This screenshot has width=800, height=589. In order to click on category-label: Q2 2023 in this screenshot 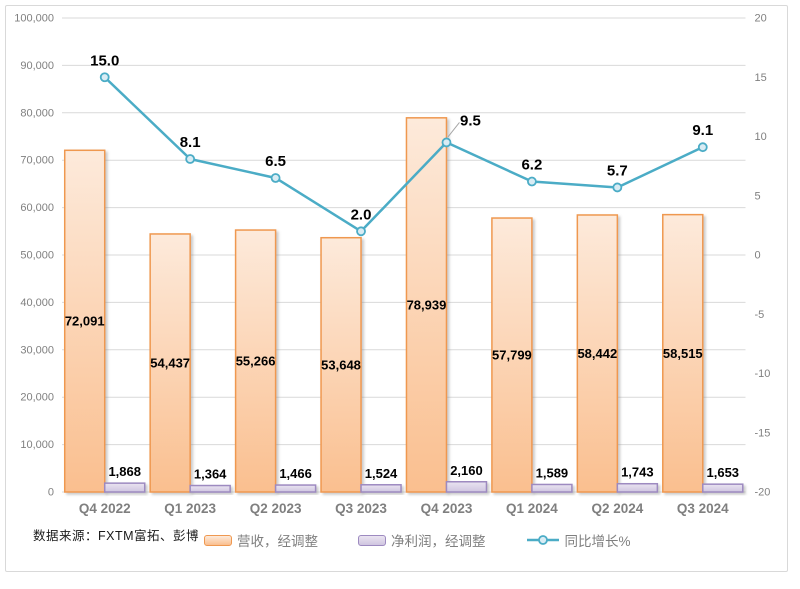, I will do `click(276, 508)`.